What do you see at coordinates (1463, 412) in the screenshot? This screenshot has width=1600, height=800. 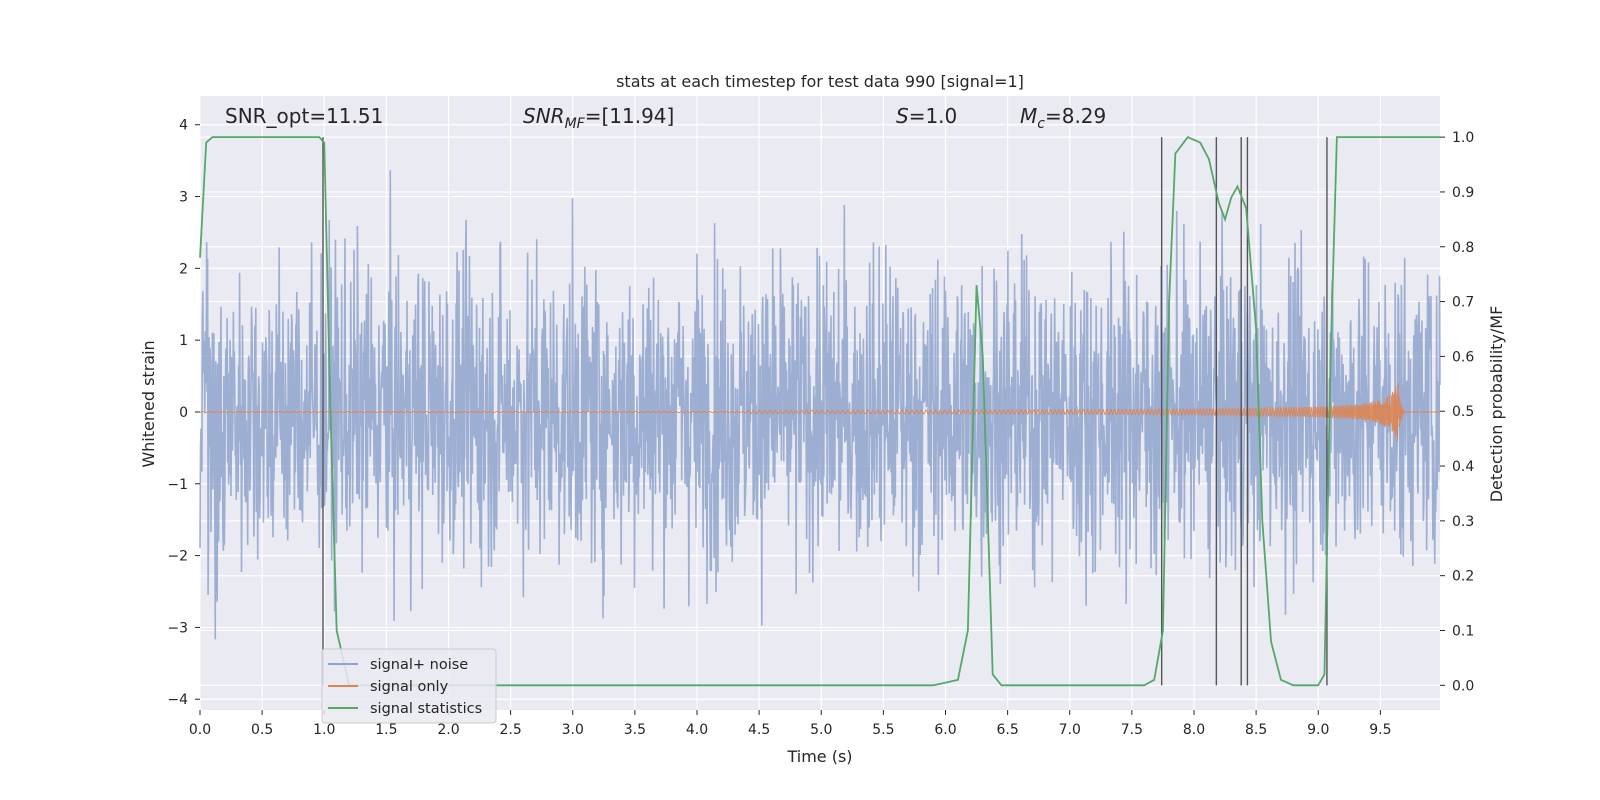 I see `y-right-tick-label: 0.5` at bounding box center [1463, 412].